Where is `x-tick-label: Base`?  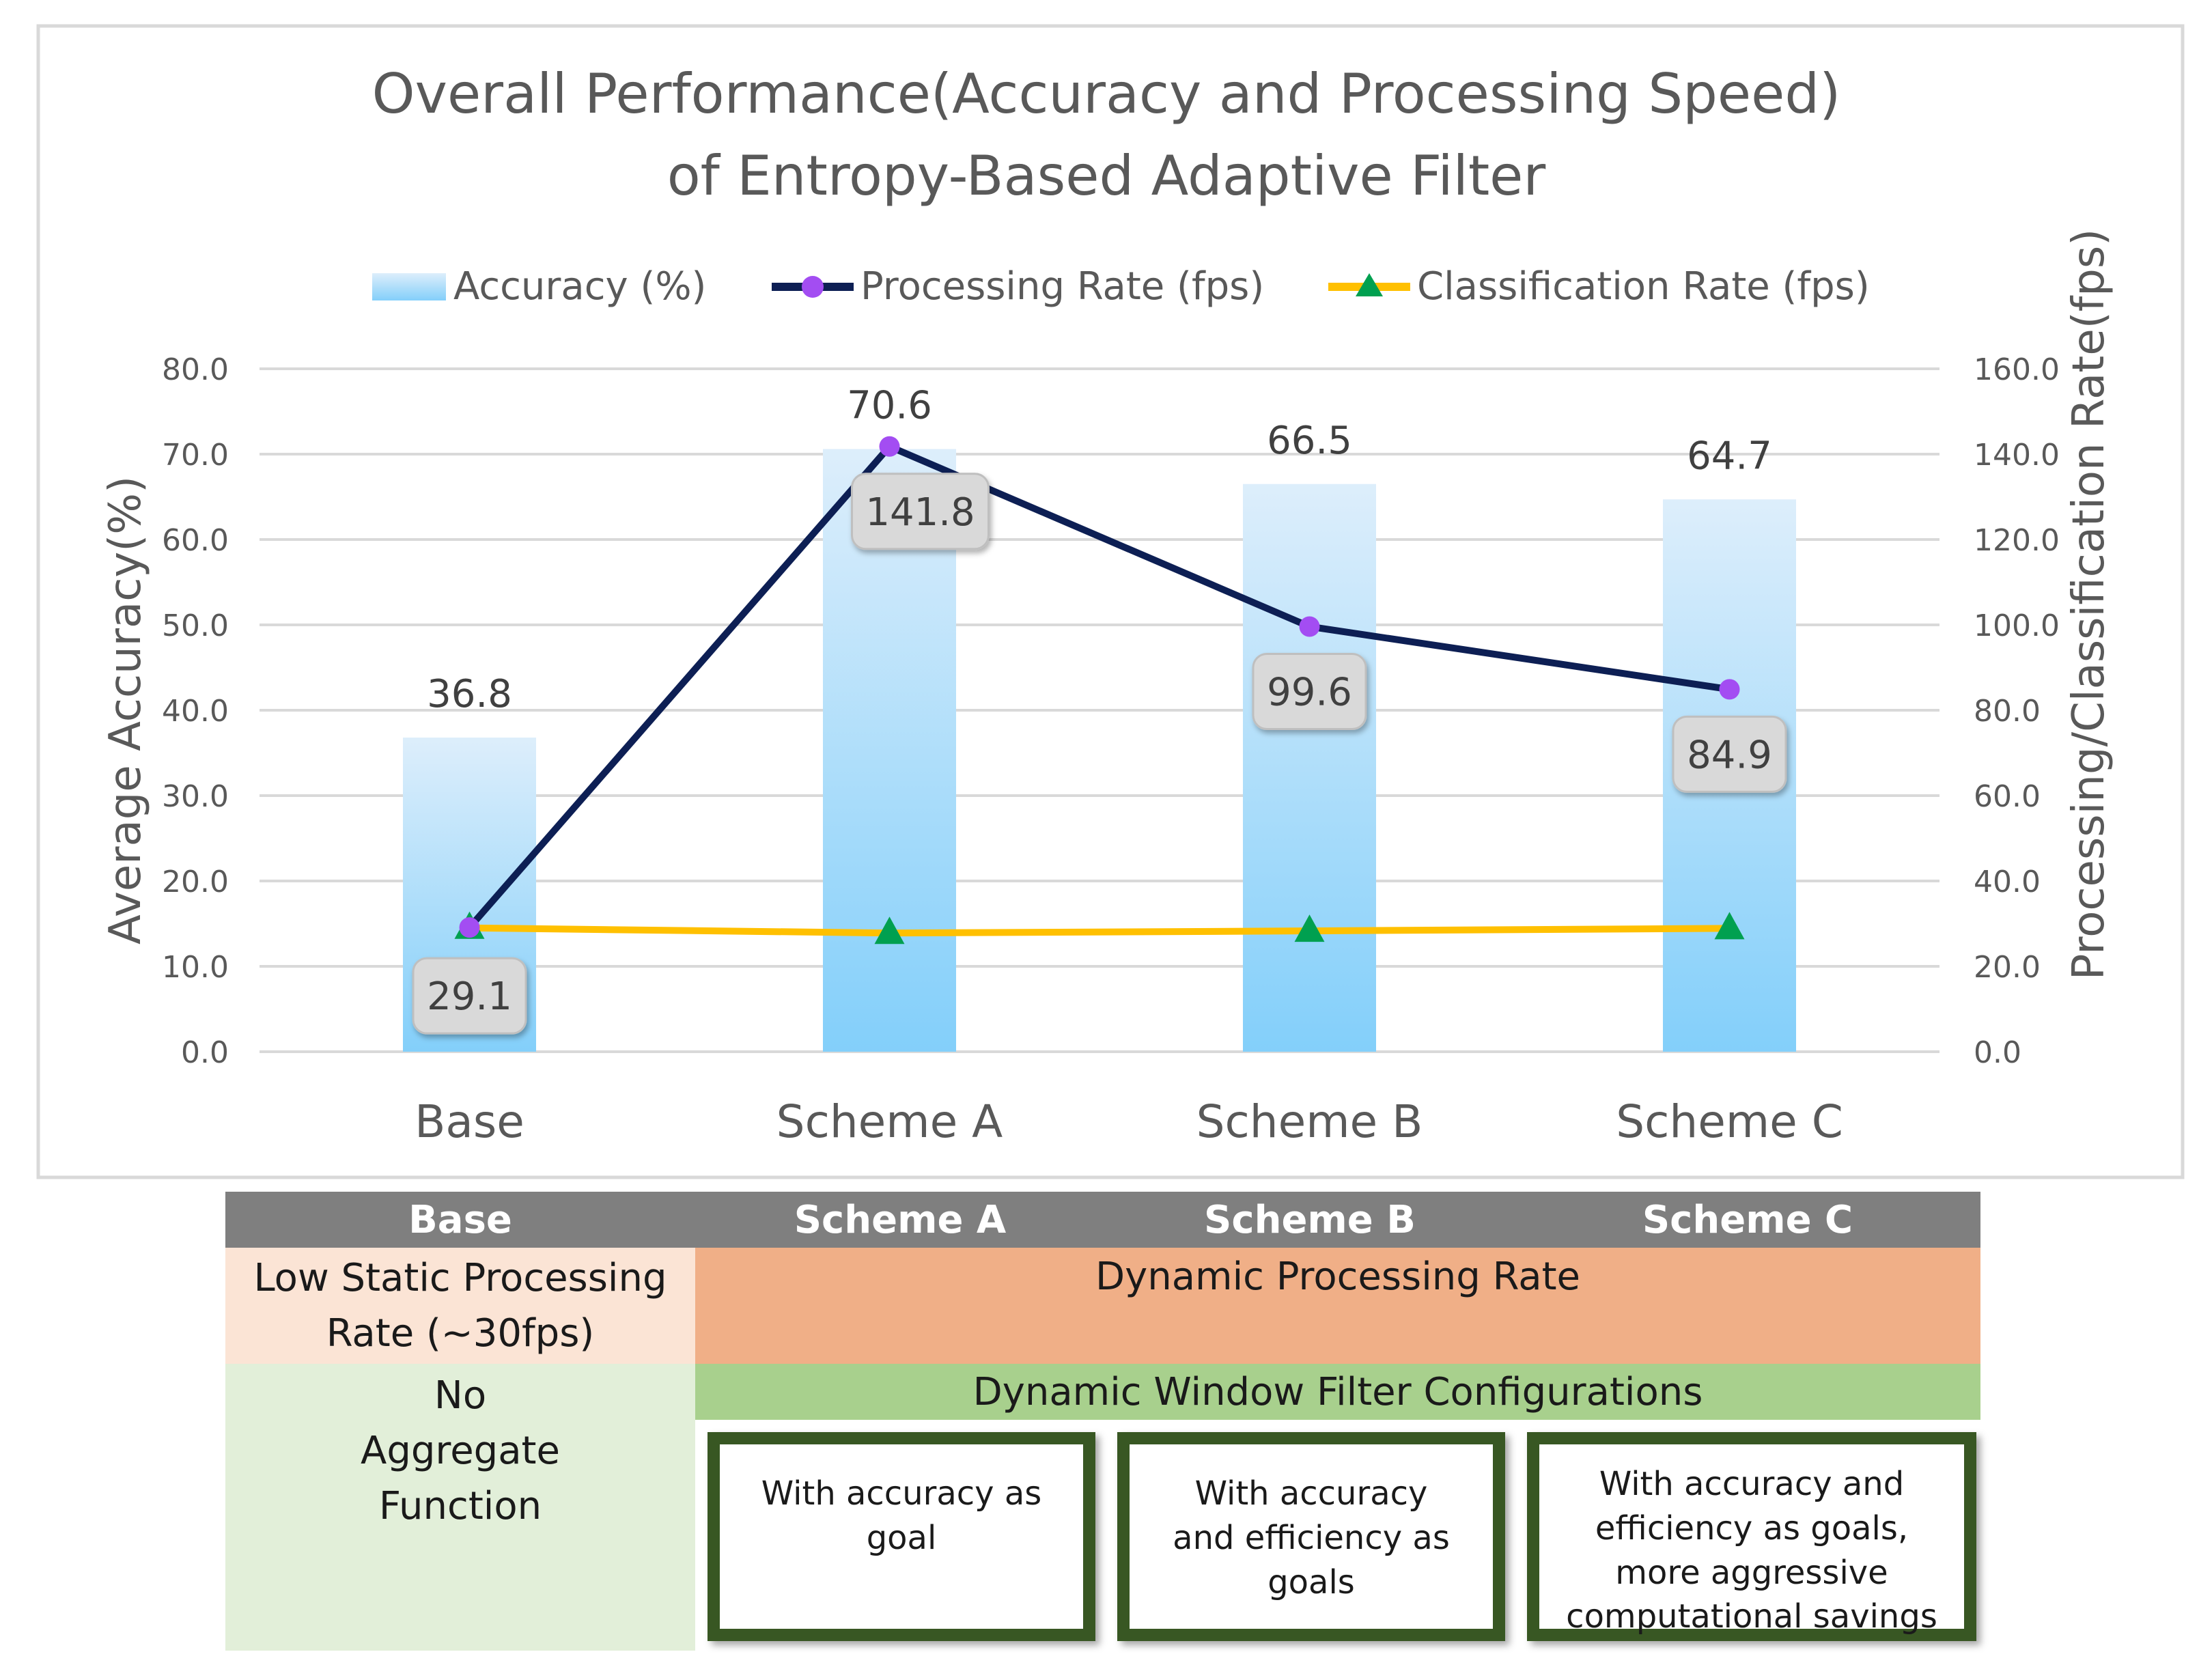
x-tick-label: Base is located at coordinates (469, 1121).